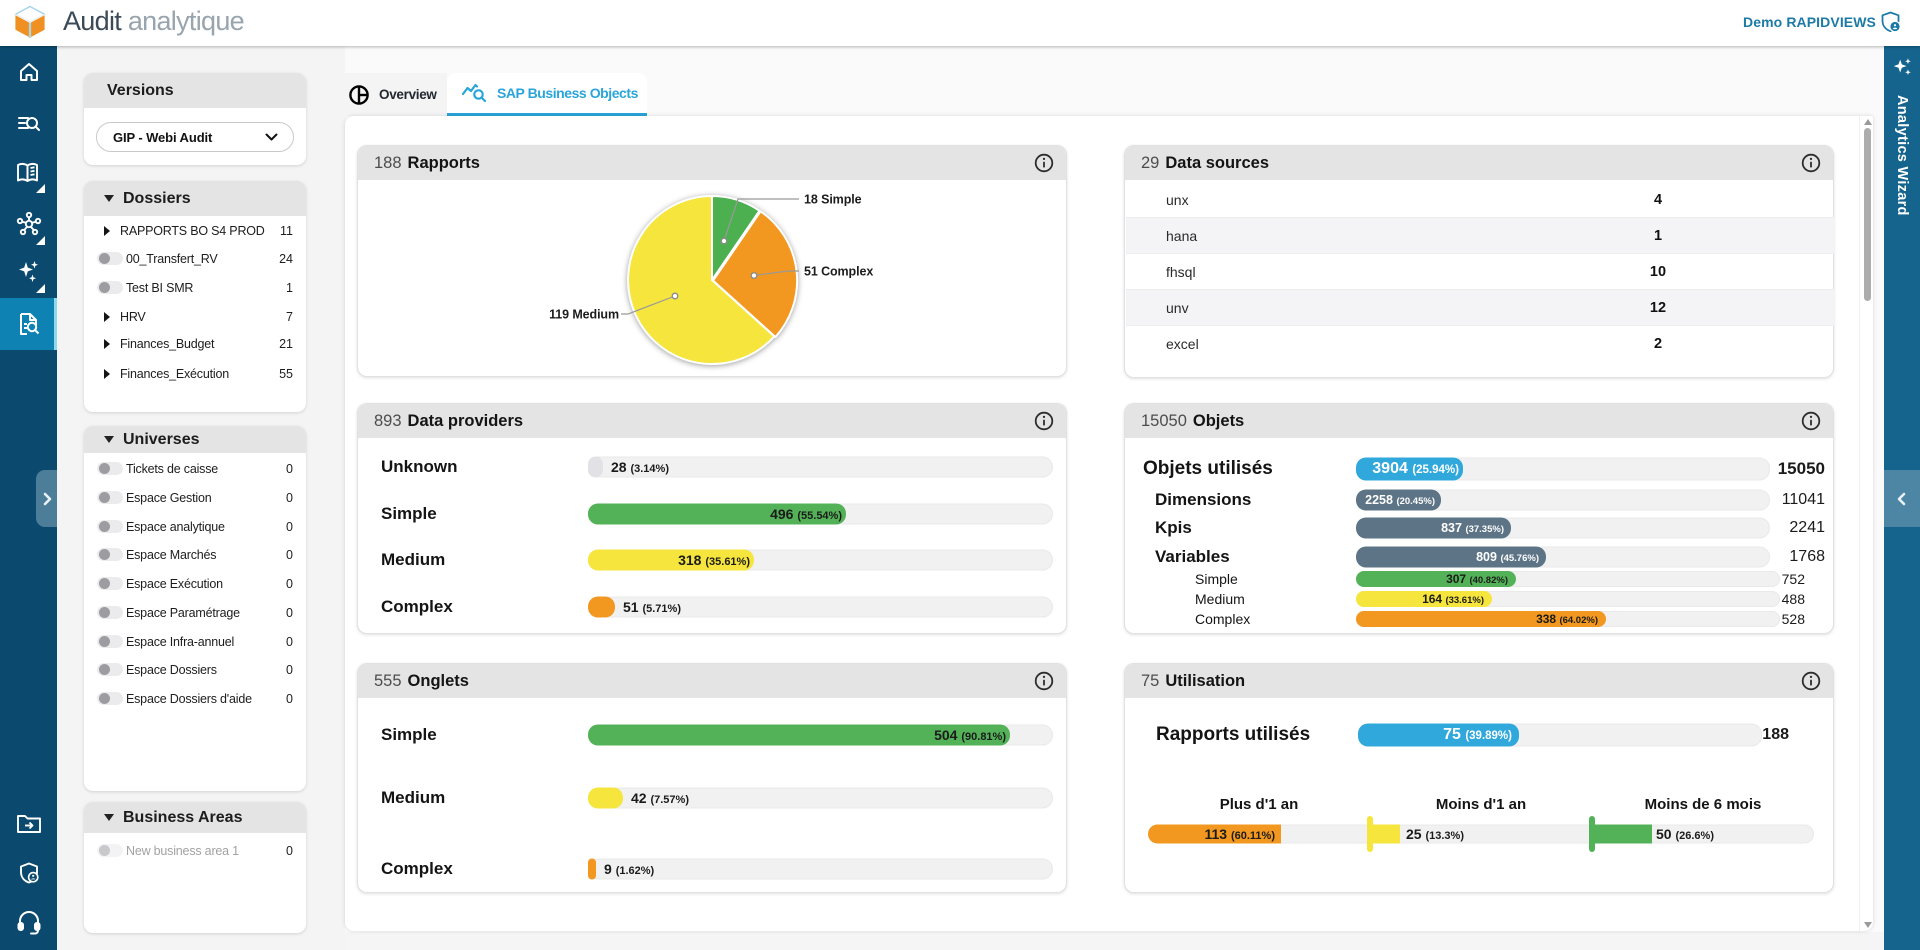 The height and width of the screenshot is (950, 1920). Describe the element at coordinates (838, 272) in the screenshot. I see `svg-text: 51 Complex` at that location.